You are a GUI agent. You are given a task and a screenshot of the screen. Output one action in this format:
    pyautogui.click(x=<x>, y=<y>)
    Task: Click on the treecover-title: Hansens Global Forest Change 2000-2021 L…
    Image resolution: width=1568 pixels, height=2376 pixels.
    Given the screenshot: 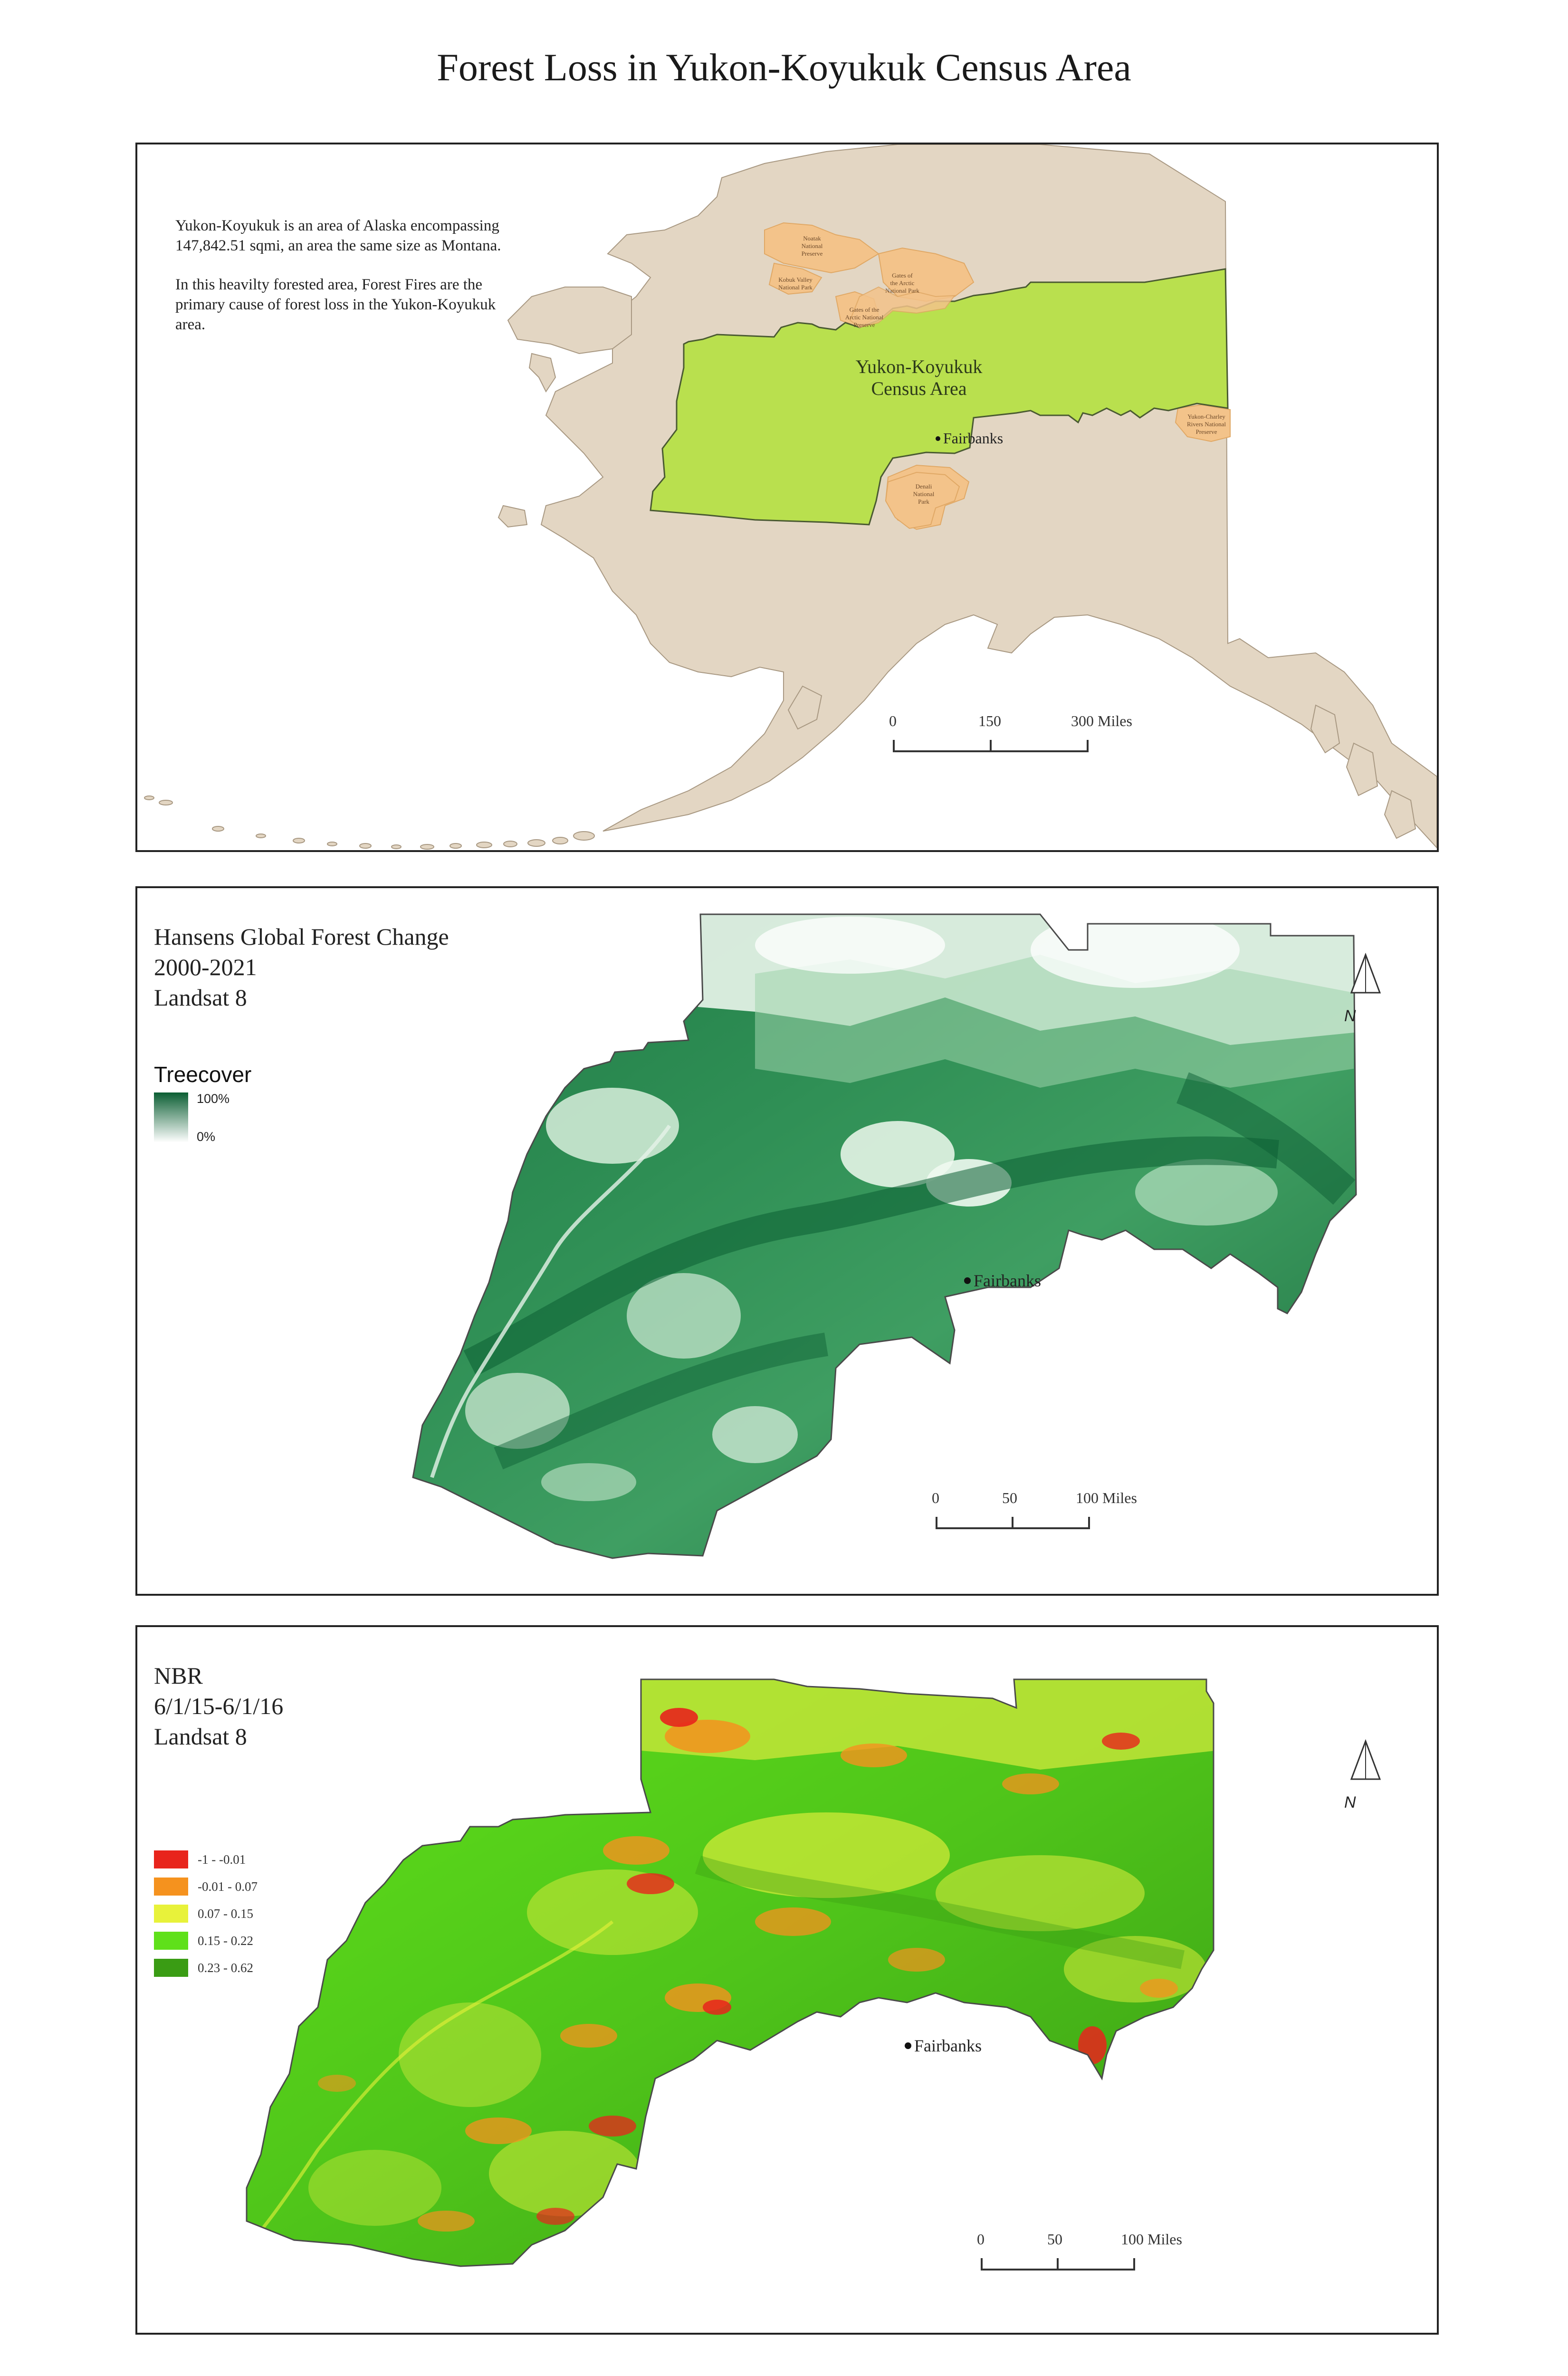 What is the action you would take?
    pyautogui.click(x=301, y=967)
    